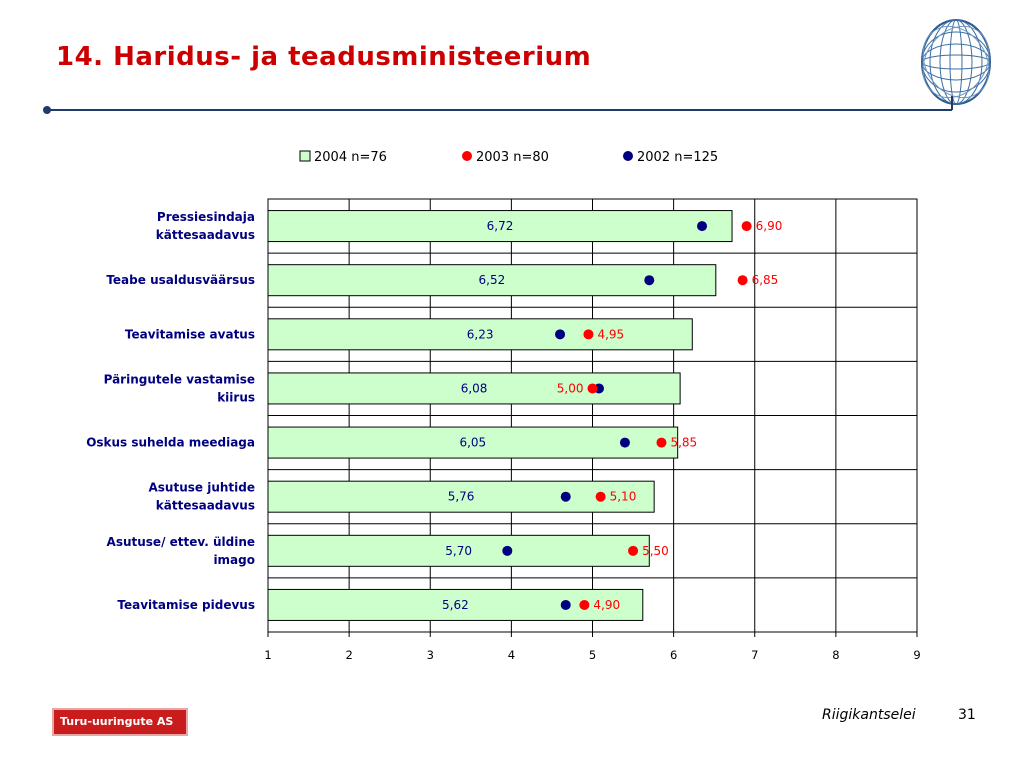  I want to click on x-axis: 1 2 3 4 5 6 7 8 9, so click(592, 647).